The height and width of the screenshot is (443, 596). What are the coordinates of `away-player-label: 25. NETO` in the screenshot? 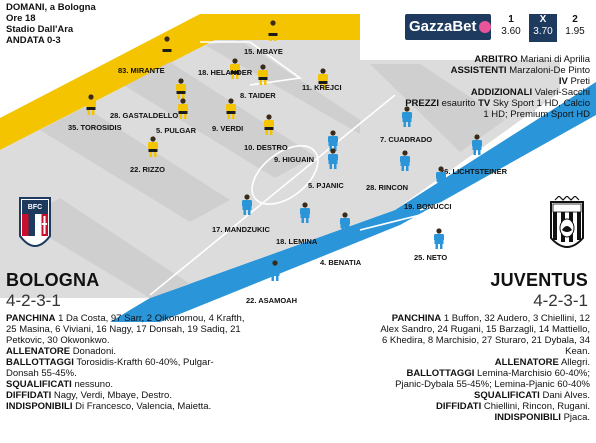 It's located at (431, 257).